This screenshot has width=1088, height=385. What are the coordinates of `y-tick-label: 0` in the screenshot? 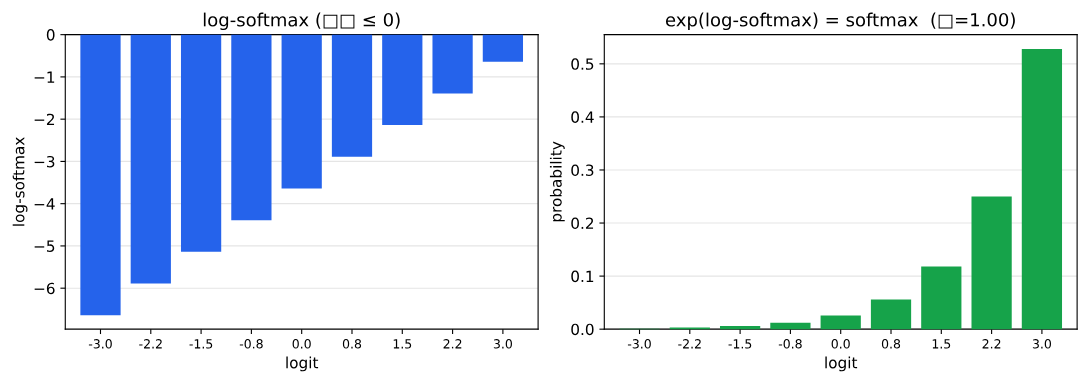 It's located at (50, 35).